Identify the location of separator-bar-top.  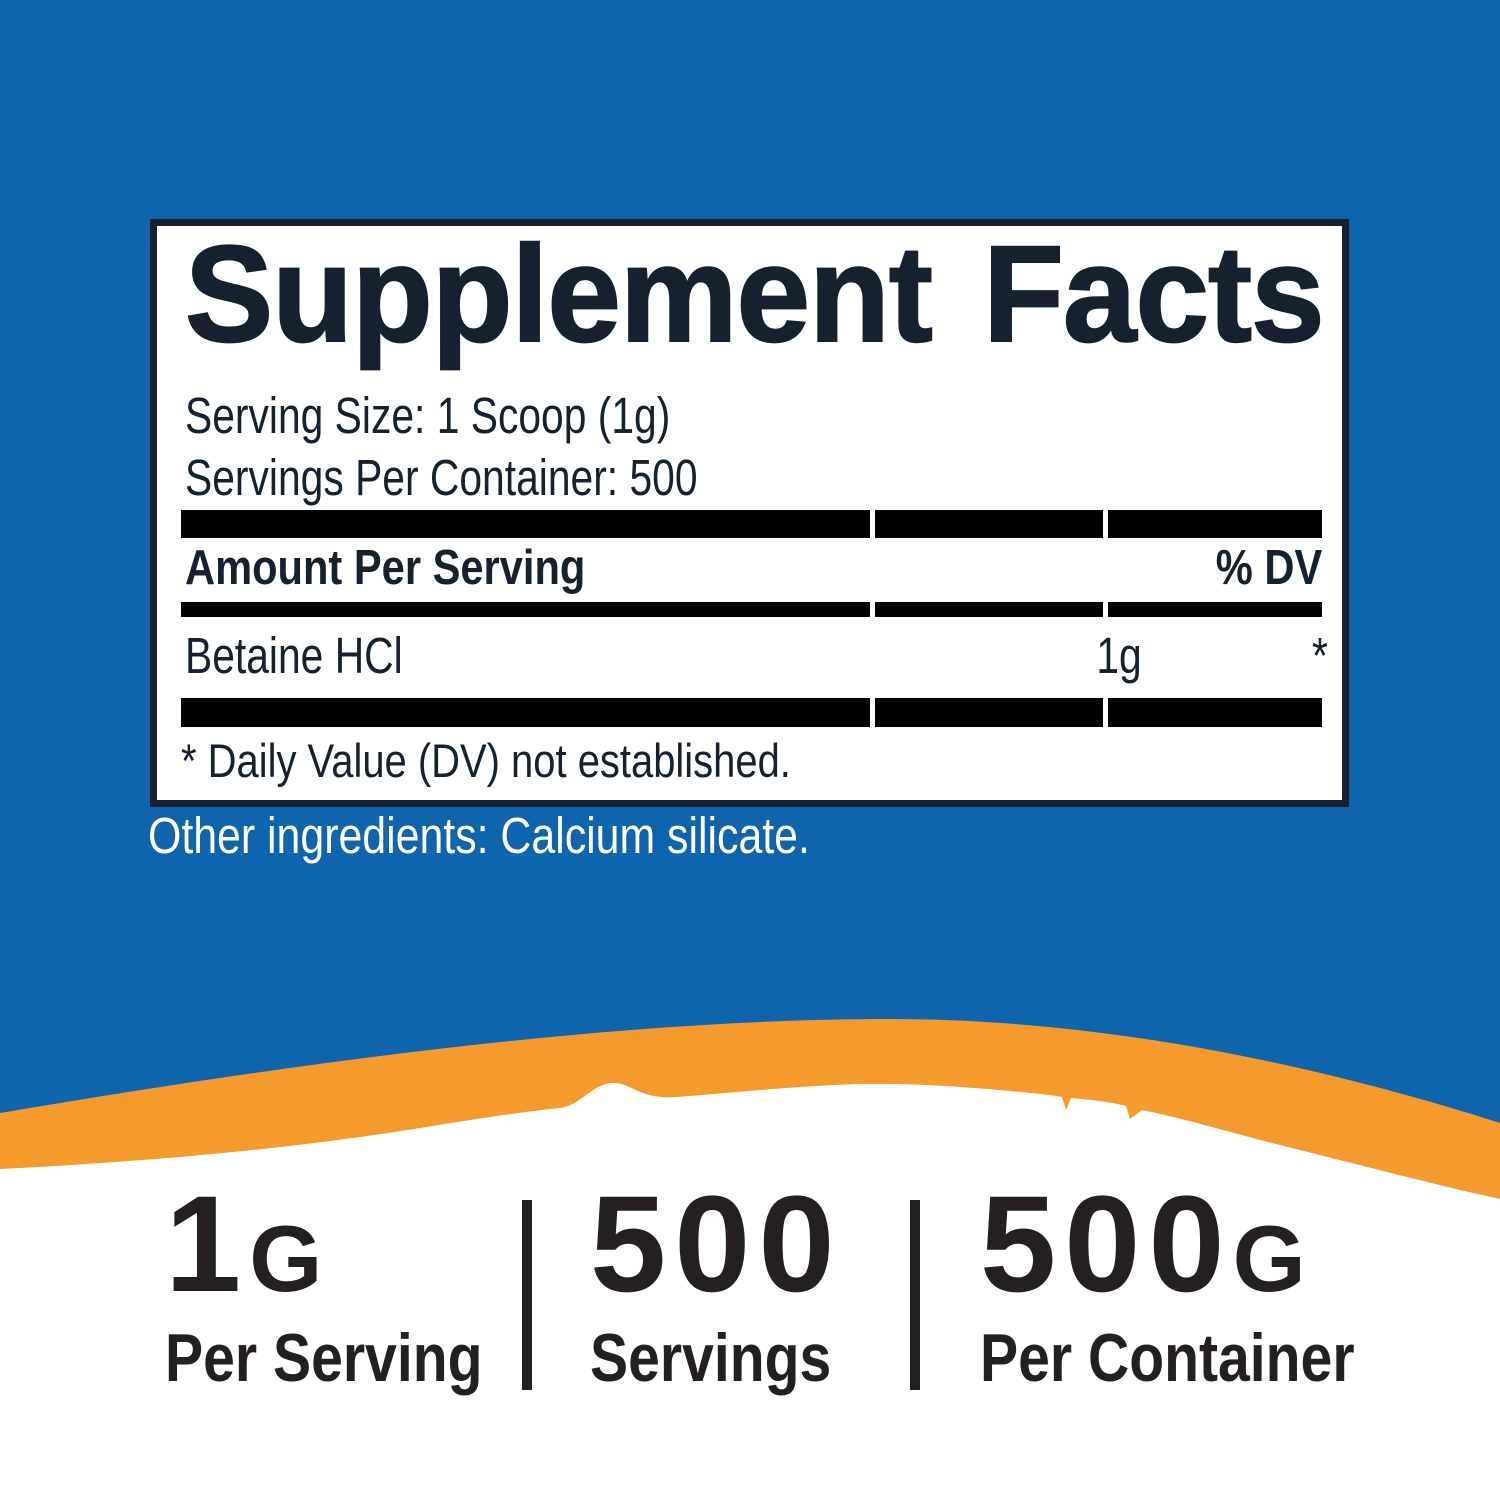
(751, 524).